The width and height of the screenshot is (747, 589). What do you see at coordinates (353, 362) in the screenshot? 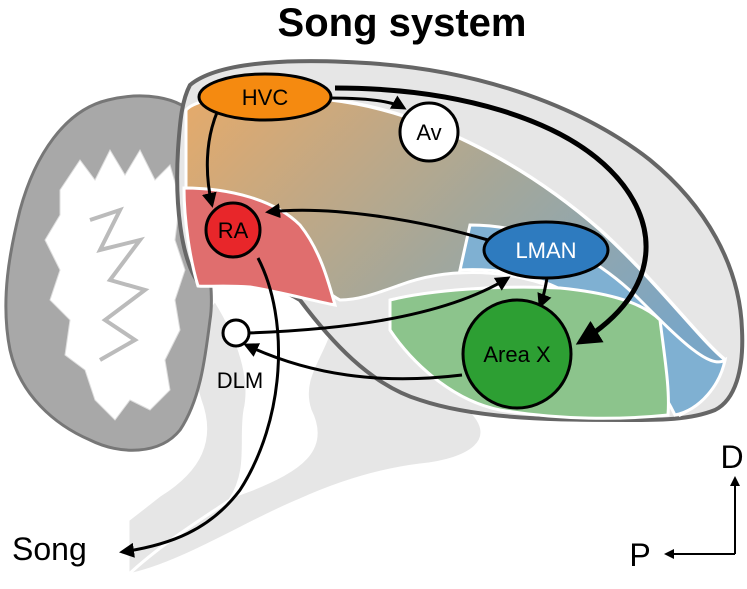
I see `arrow-areax-dlm` at bounding box center [353, 362].